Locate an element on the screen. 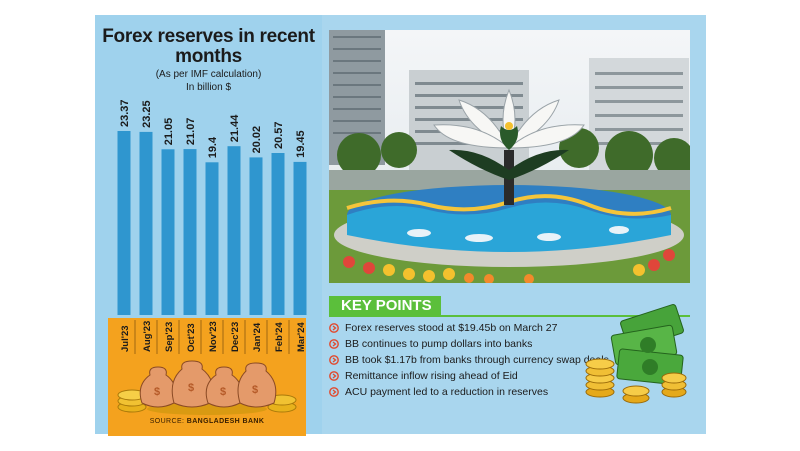 This screenshot has height=451, width=800. key-points-divider is located at coordinates (509, 316).